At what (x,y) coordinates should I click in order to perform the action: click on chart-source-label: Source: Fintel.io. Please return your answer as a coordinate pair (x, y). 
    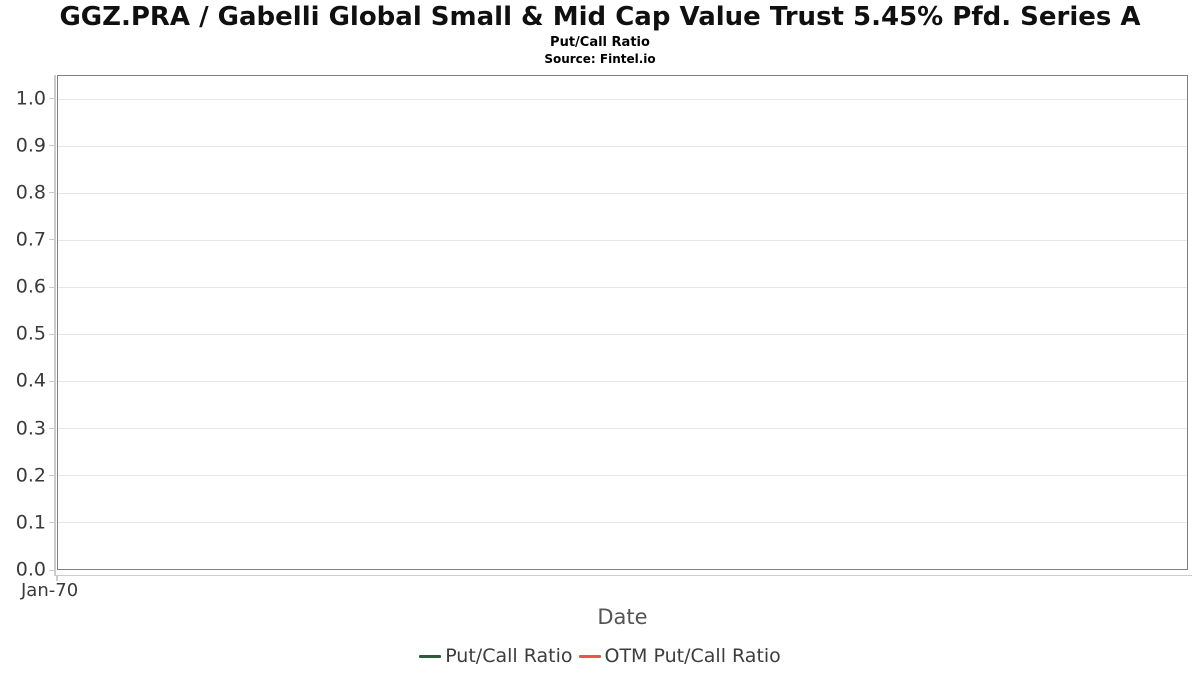
    Looking at the image, I should click on (600, 59).